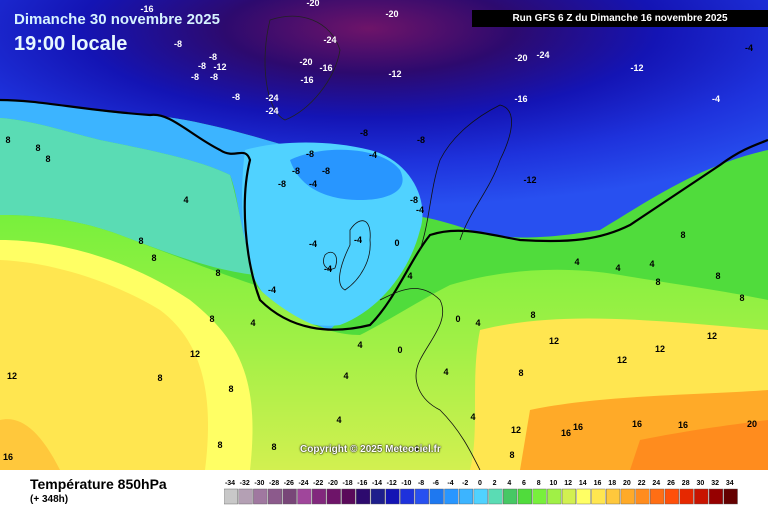  I want to click on legend-tick-label: 10, so click(554, 483).